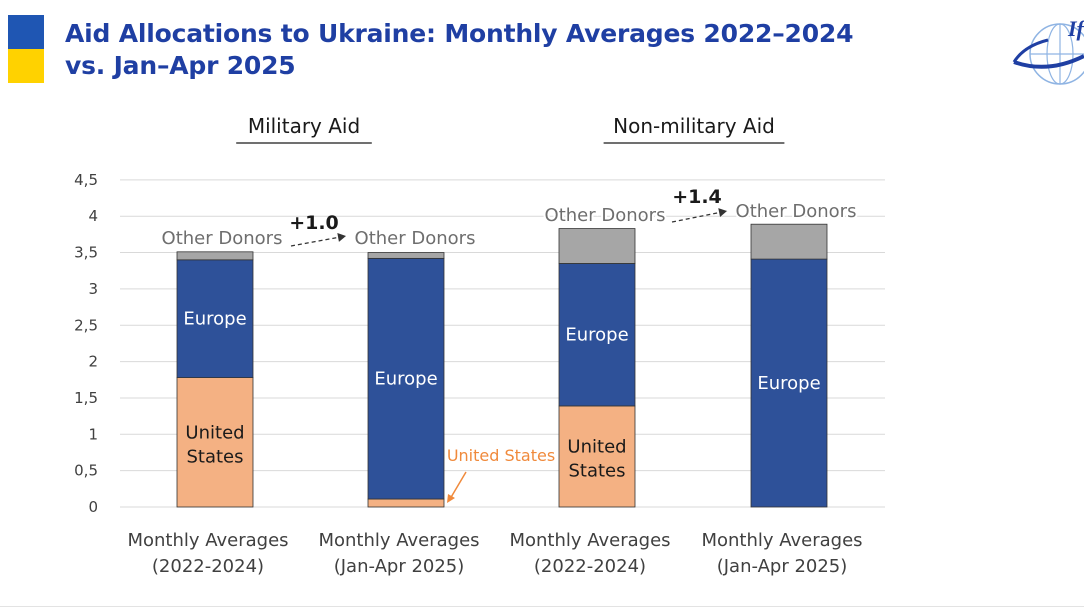  Describe the element at coordinates (93, 507) in the screenshot. I see `y-tick-label: 0` at that location.